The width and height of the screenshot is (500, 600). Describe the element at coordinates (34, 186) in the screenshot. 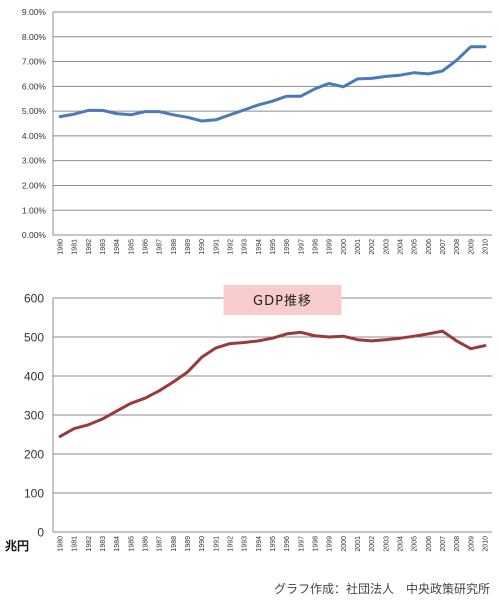

I see `y-tick-label: 2.00%` at that location.